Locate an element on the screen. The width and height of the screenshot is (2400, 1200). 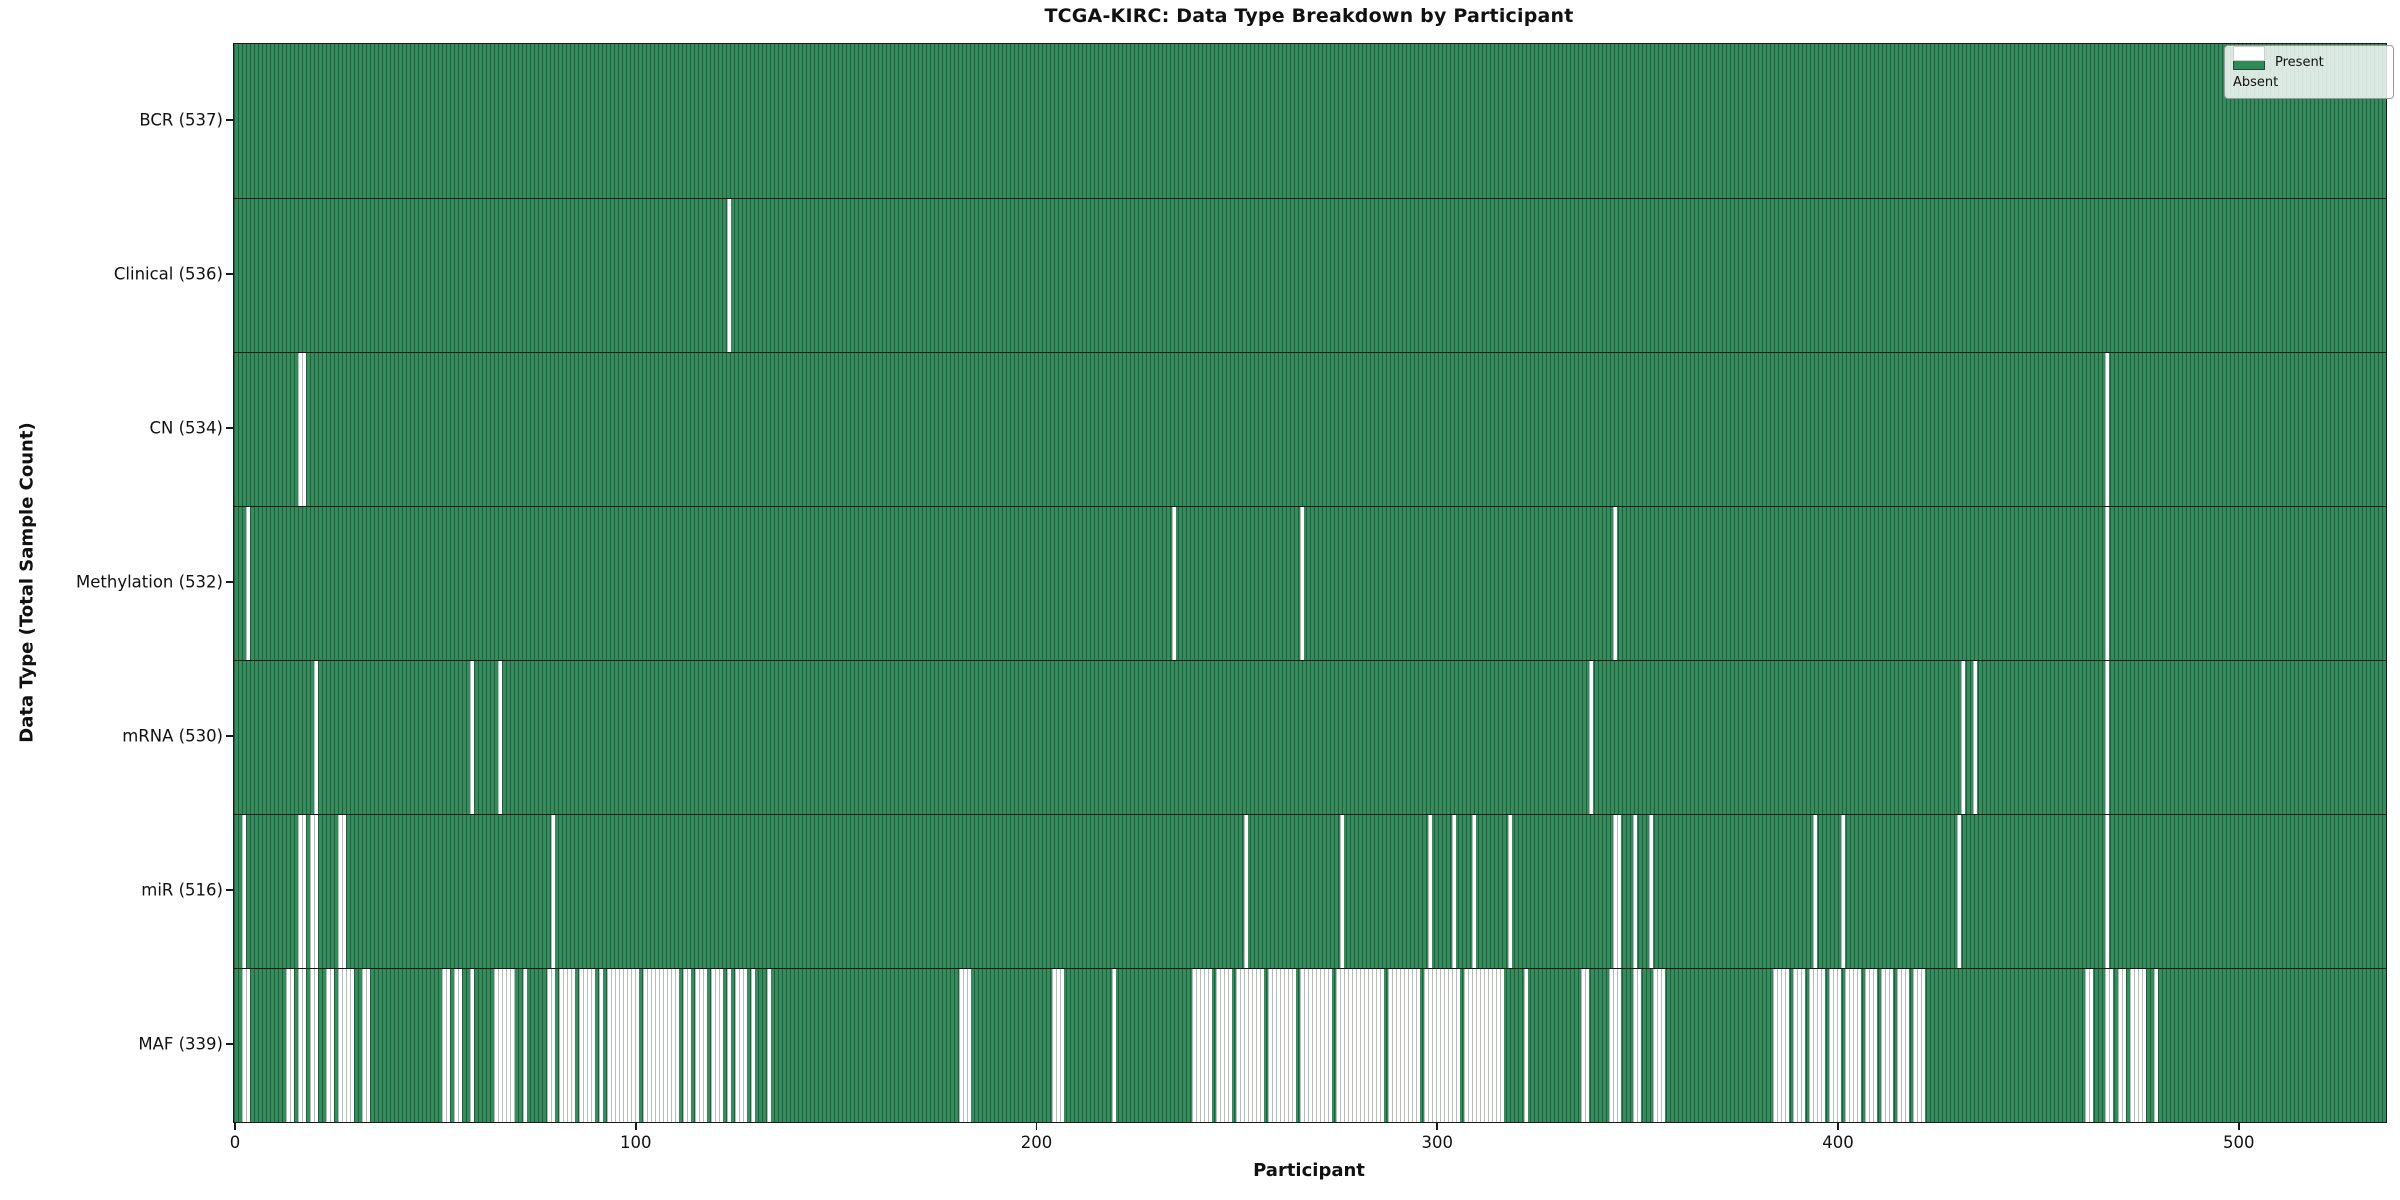
legend-item-absent: Absent is located at coordinates (2309, 69).